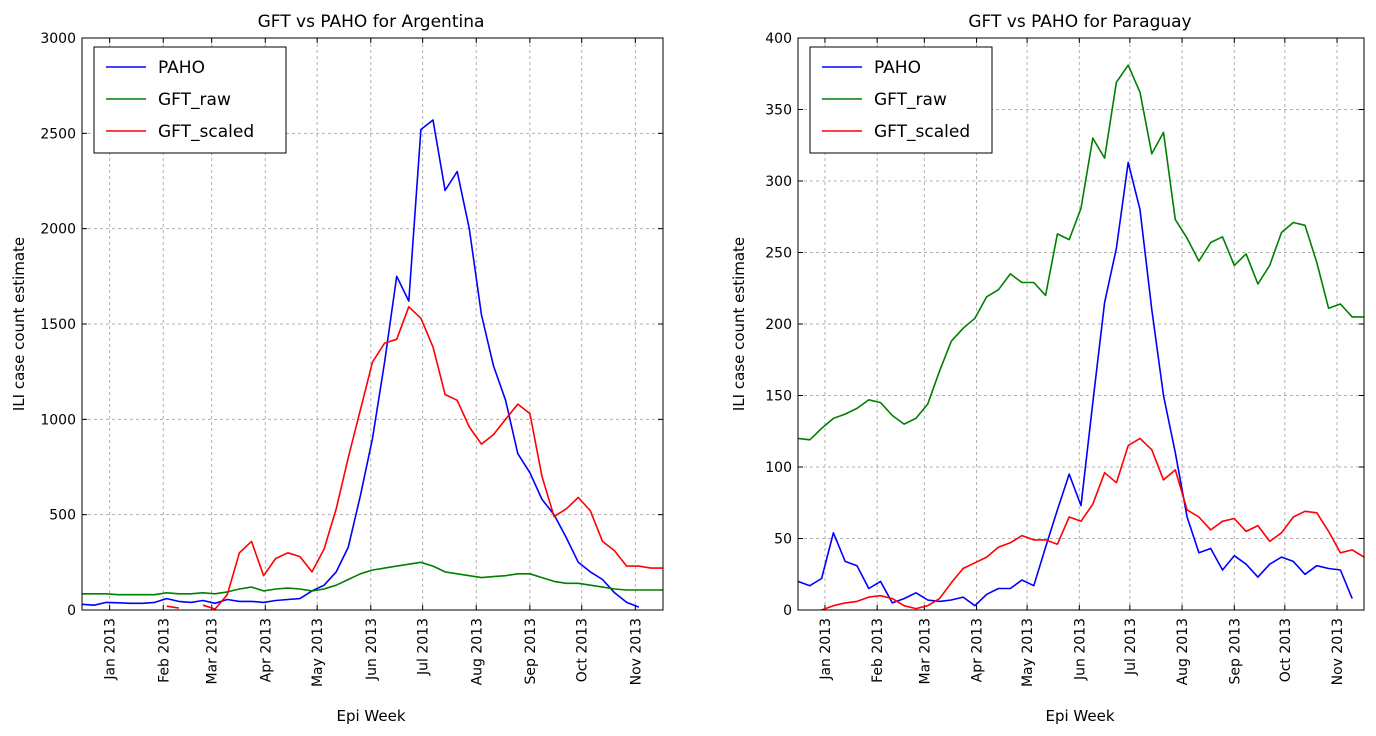  What do you see at coordinates (371, 22) in the screenshot?
I see `chart-title: GFT vs PAHO for Argentina` at bounding box center [371, 22].